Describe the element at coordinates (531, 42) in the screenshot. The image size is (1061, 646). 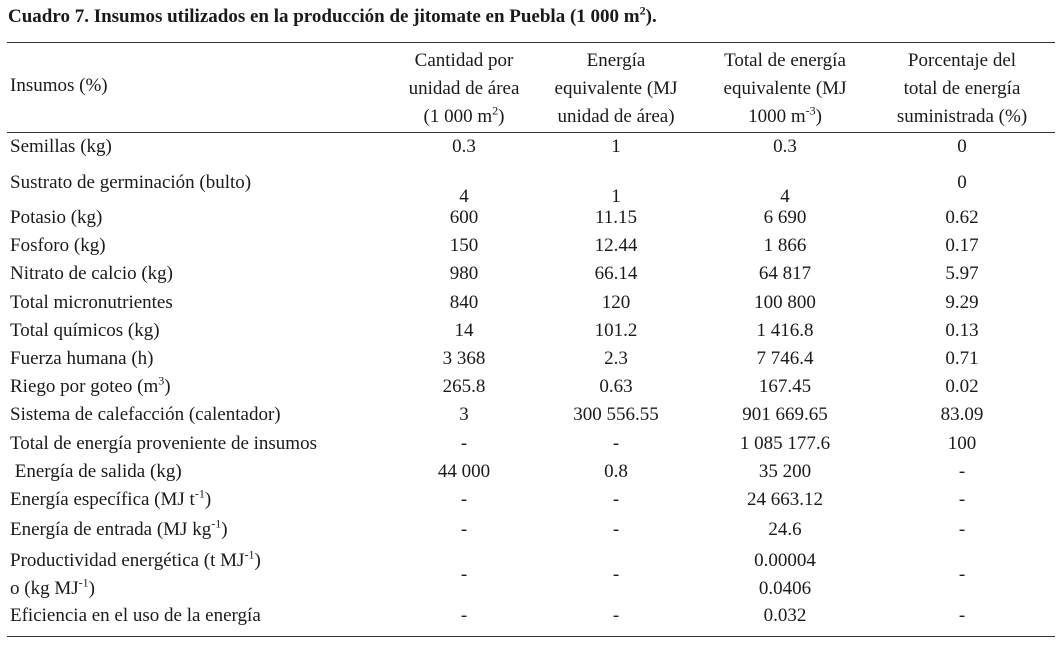
I see `top-rule` at that location.